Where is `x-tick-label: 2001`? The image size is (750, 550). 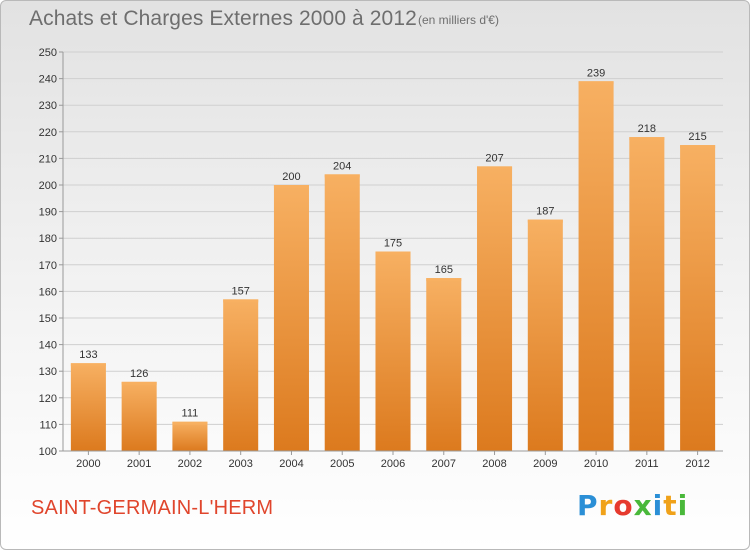
x-tick-label: 2001 is located at coordinates (139, 464).